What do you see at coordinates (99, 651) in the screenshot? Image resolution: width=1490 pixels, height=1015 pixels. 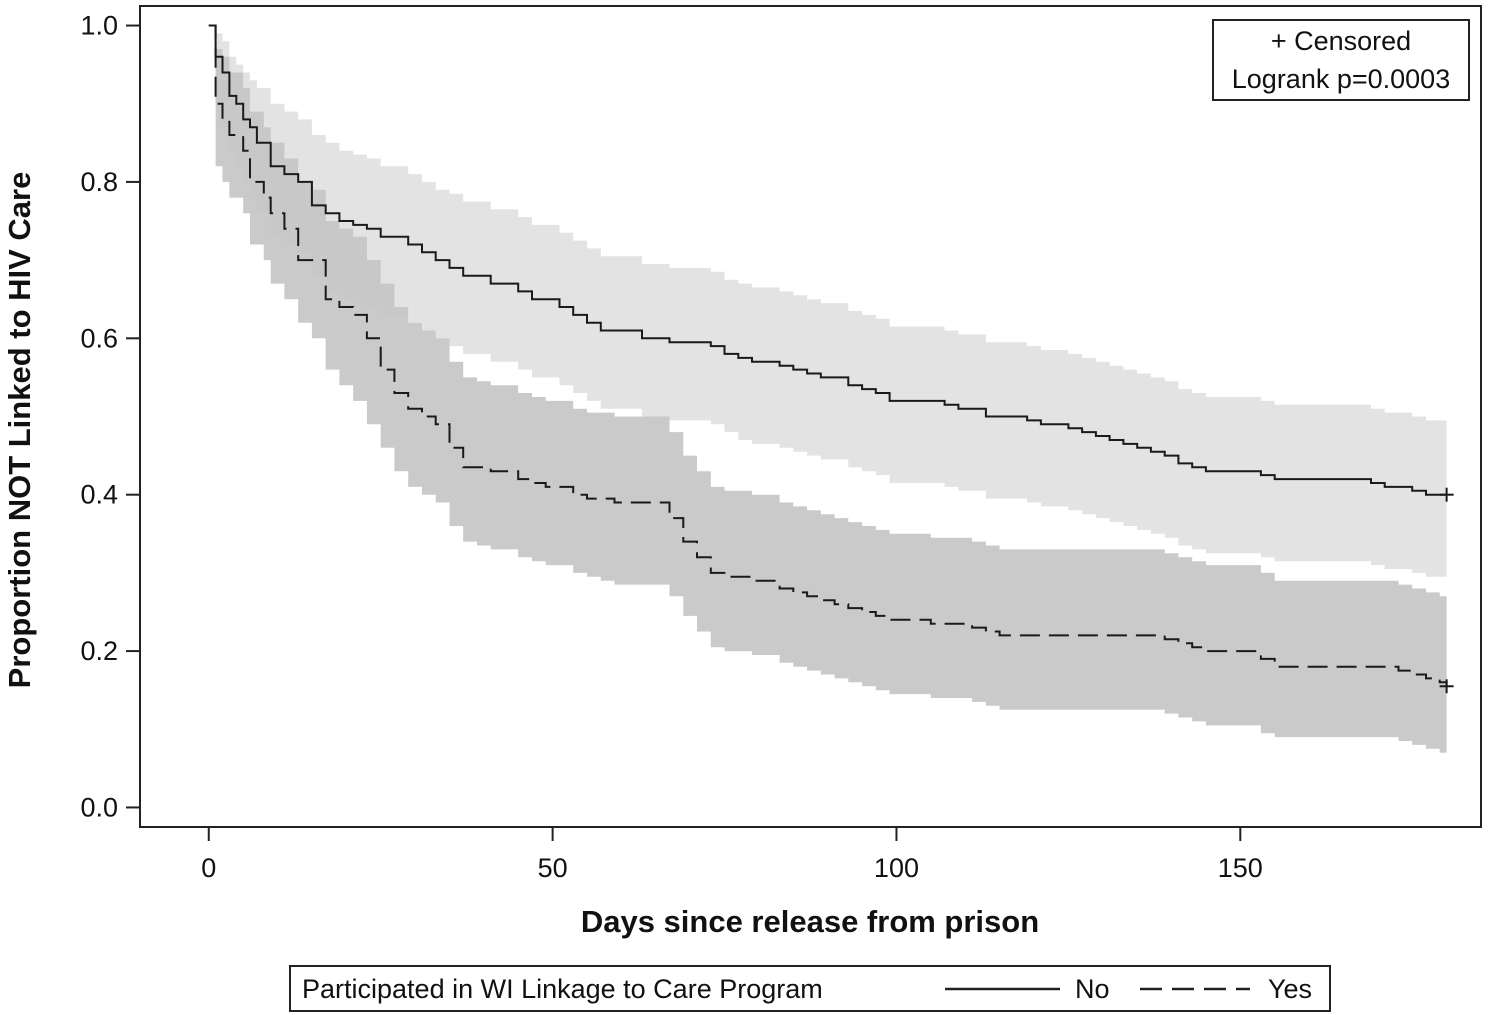 I see `y-tick-label: 0.2` at bounding box center [99, 651].